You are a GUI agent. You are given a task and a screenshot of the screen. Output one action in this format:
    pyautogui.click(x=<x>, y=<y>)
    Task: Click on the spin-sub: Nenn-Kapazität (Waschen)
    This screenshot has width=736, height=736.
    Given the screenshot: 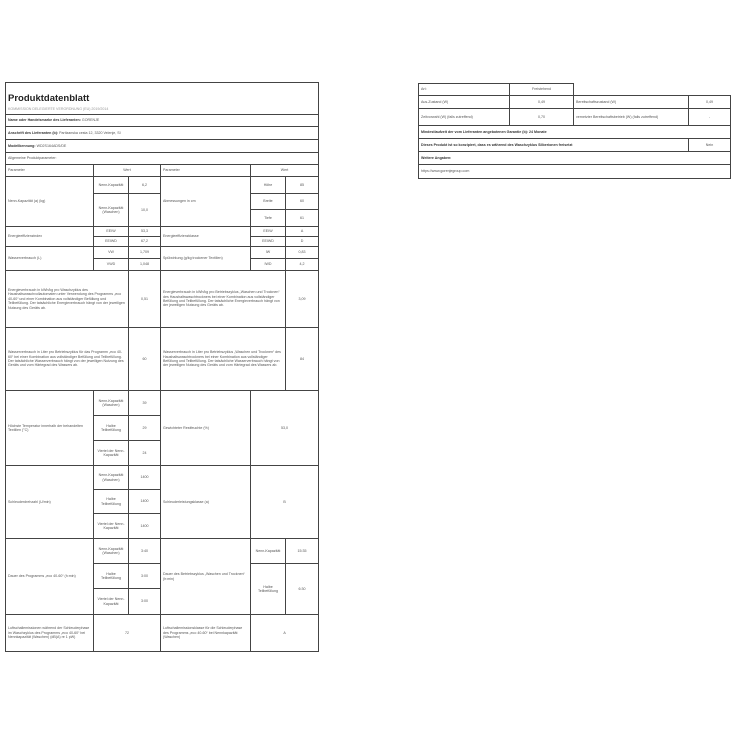 What is the action you would take?
    pyautogui.click(x=111, y=477)
    